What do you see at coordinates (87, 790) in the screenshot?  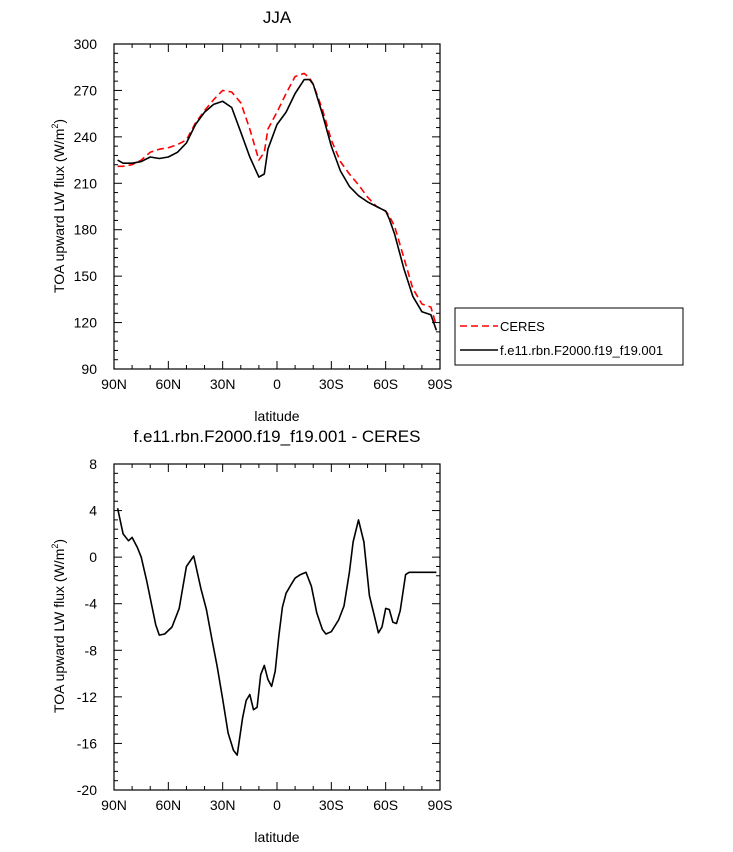 I see `bottom-y-tick-label: -20` at bounding box center [87, 790].